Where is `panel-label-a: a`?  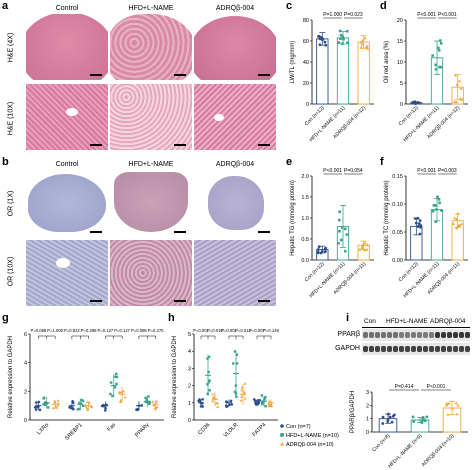
panel-label-a: a is located at coordinates (5, 6).